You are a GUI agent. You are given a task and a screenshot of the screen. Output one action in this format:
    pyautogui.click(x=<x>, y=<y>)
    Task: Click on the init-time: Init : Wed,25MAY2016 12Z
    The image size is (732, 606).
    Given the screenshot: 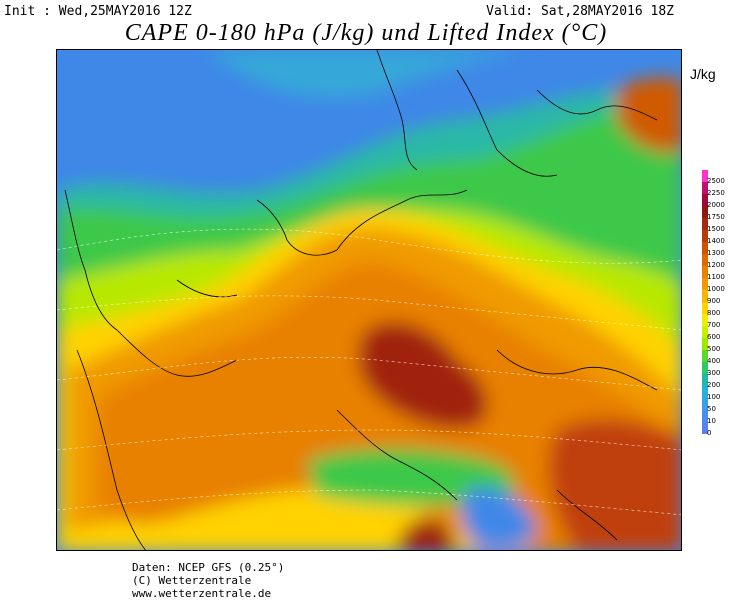 What is the action you would take?
    pyautogui.click(x=98, y=11)
    